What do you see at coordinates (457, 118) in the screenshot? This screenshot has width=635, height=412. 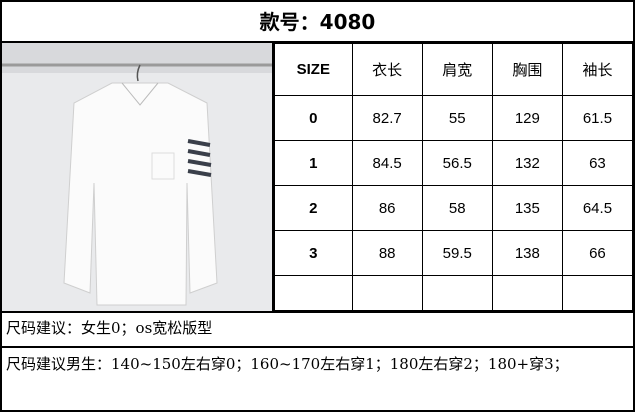 I see `cell: 55` at bounding box center [457, 118].